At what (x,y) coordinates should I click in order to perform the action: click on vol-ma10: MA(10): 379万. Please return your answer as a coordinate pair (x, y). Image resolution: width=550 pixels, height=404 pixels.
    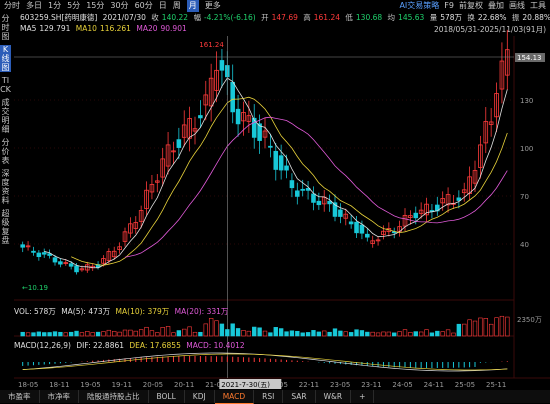
    Looking at the image, I should click on (142, 311).